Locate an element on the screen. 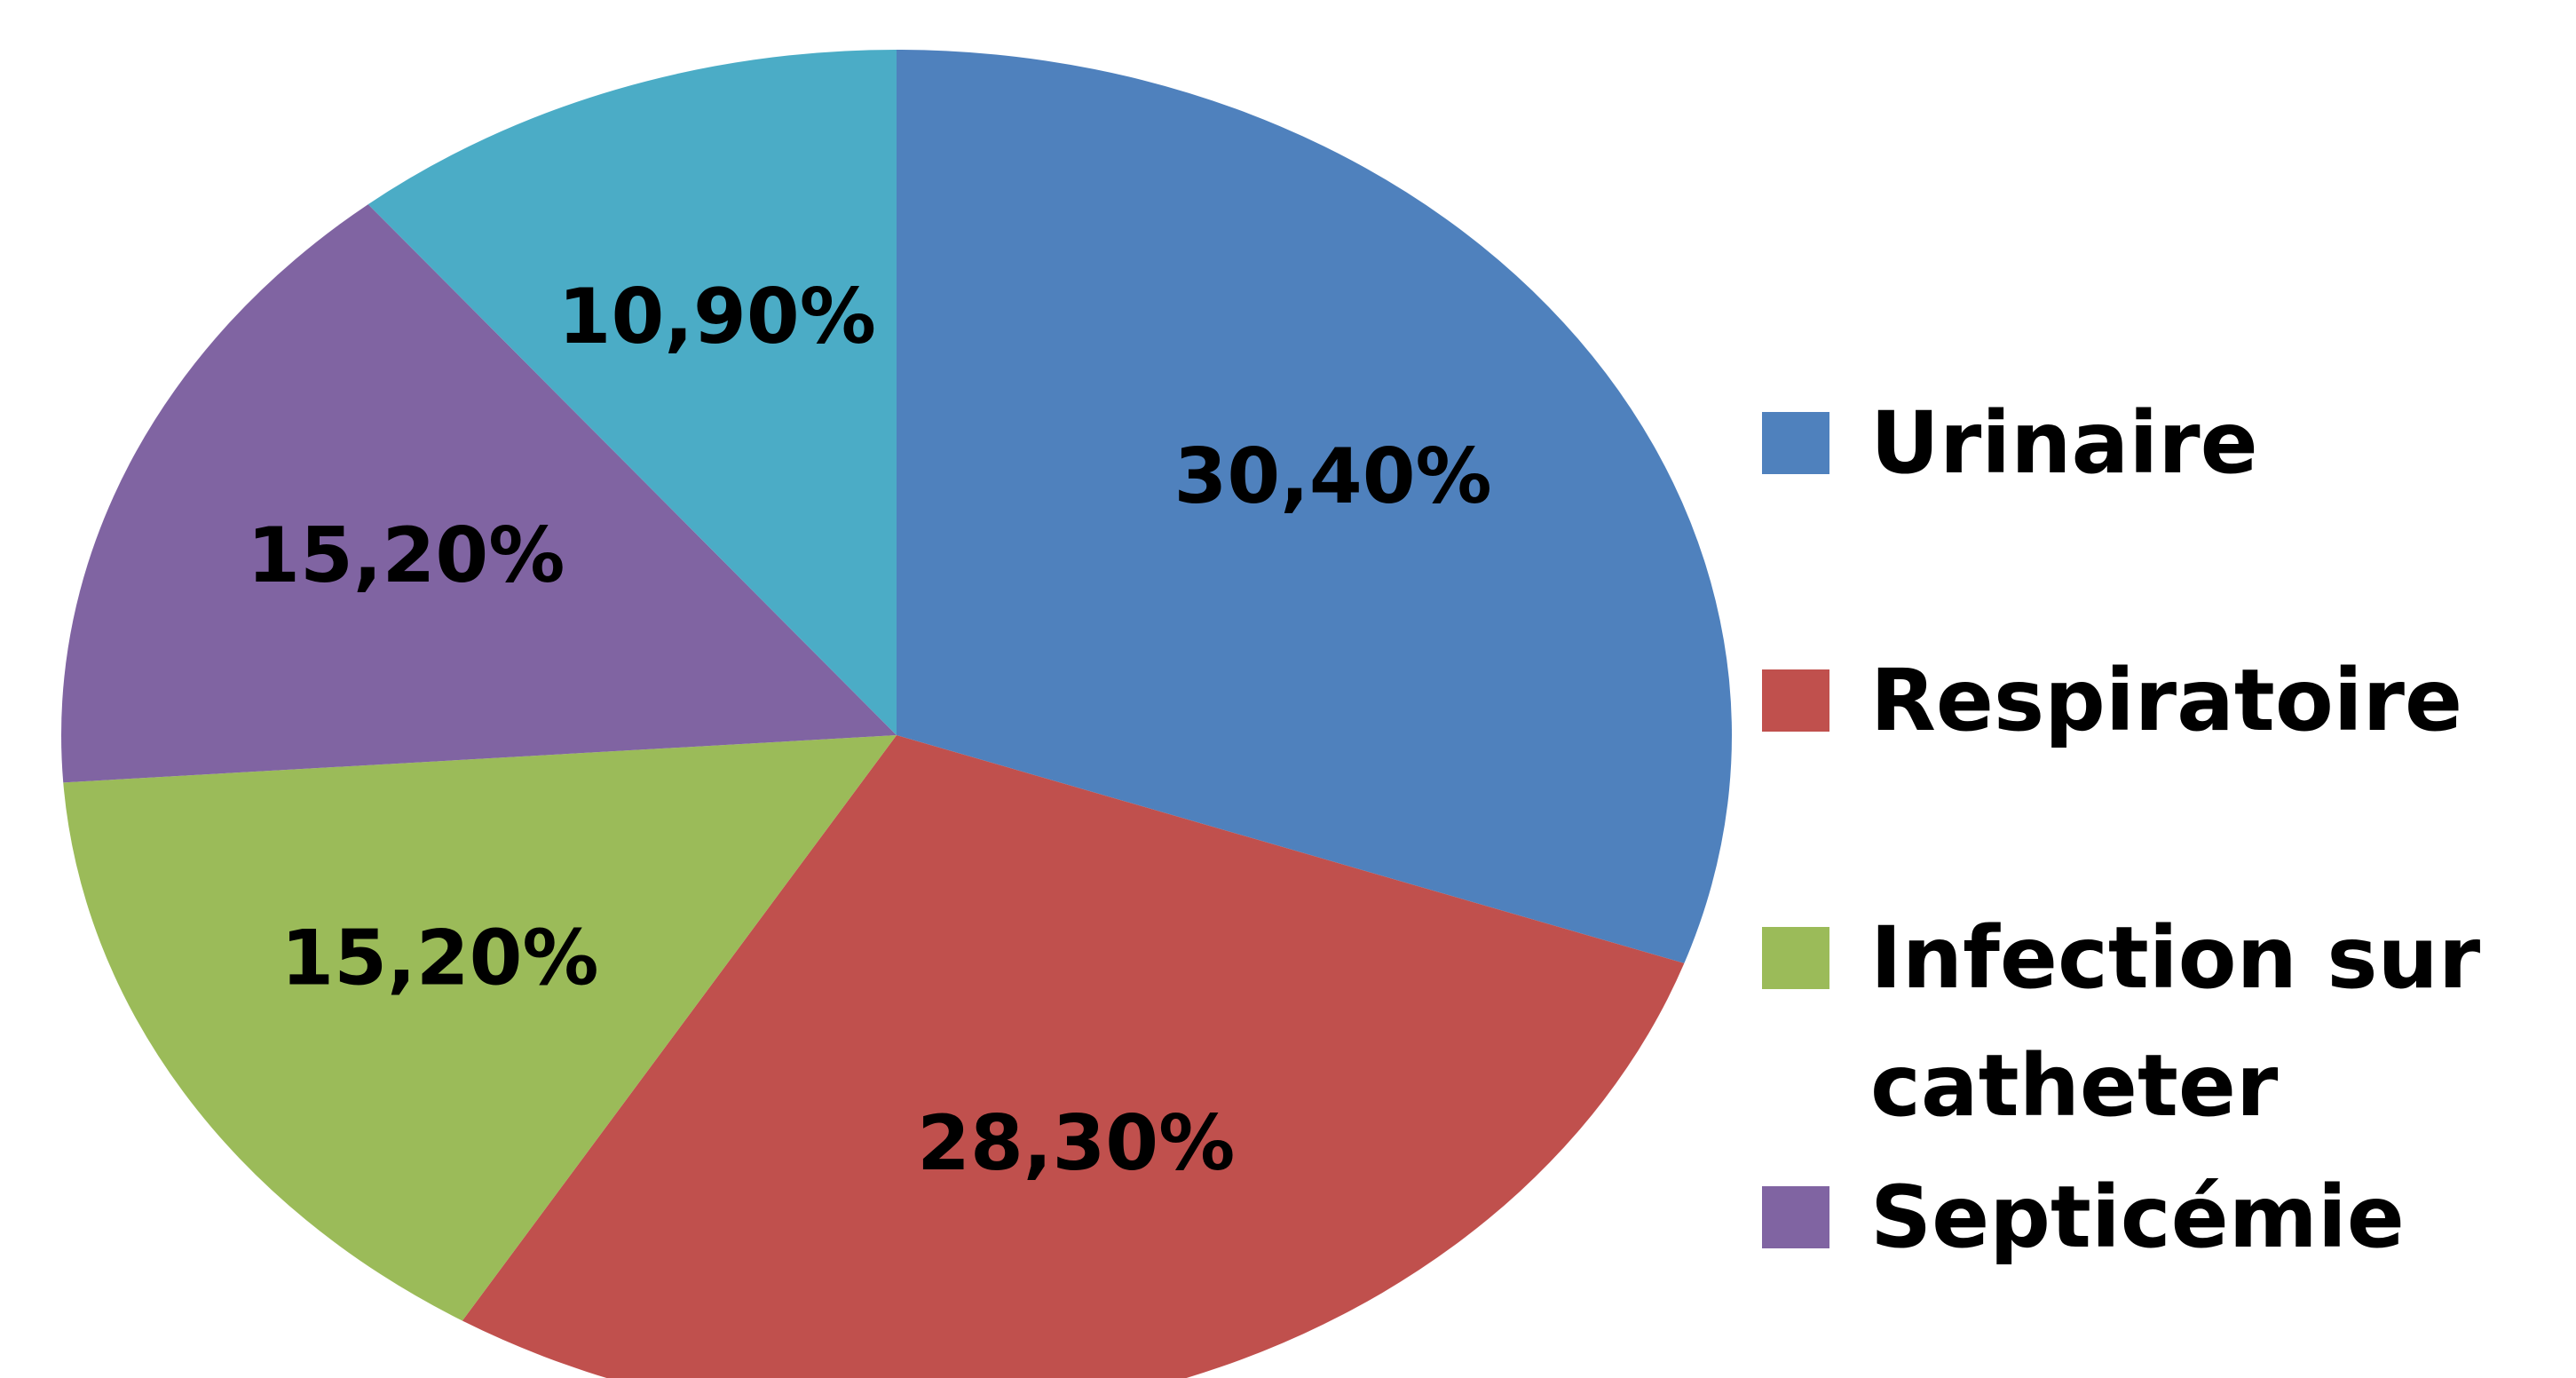 The image size is (2576, 1378). legend-item: Infection sur catheter is located at coordinates (2153, 1022).